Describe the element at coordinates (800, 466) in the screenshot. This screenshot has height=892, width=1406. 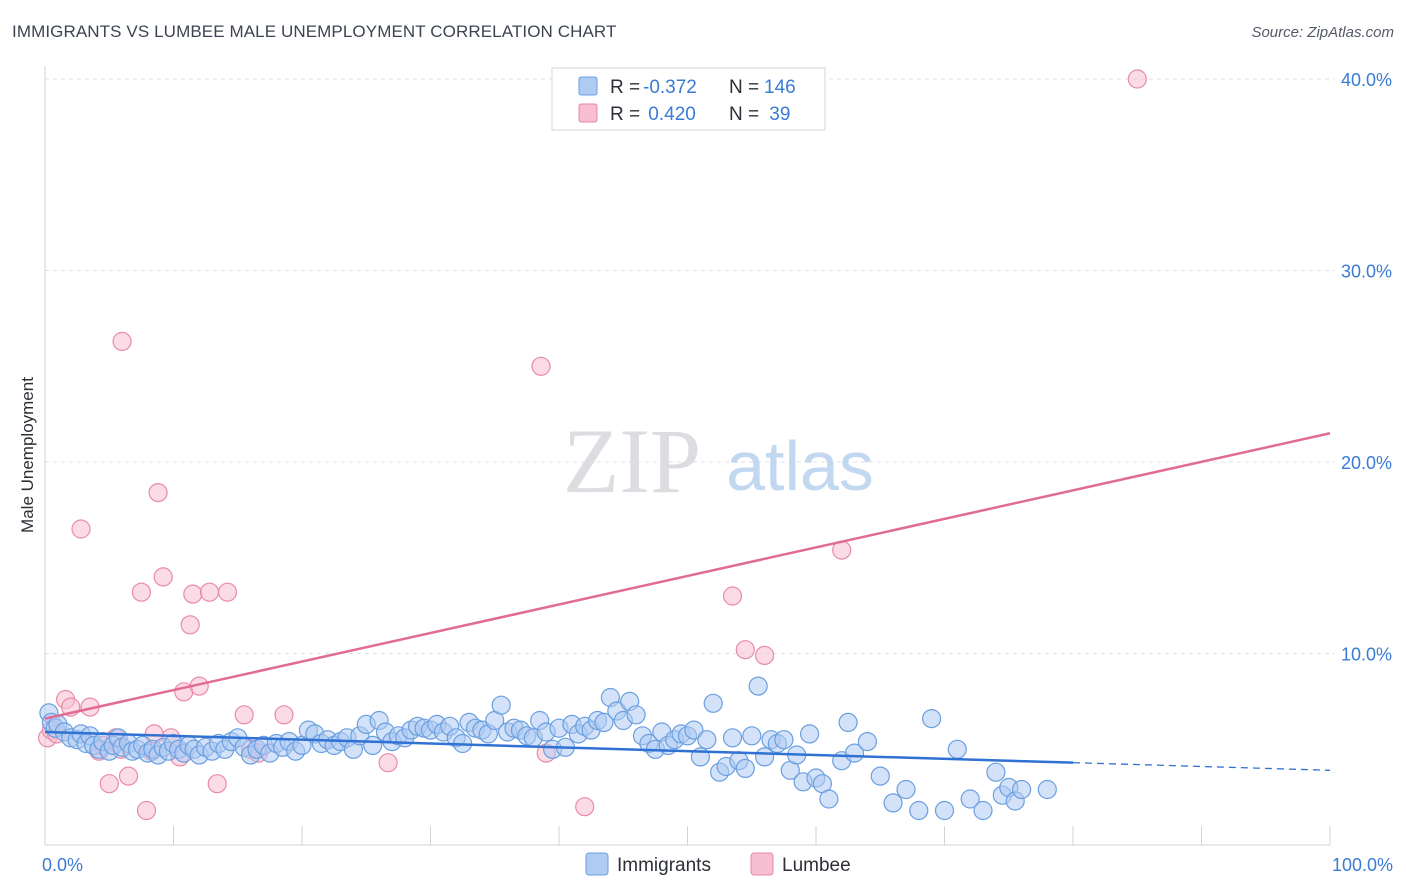
I see `watermark-atlas: atlas` at that location.